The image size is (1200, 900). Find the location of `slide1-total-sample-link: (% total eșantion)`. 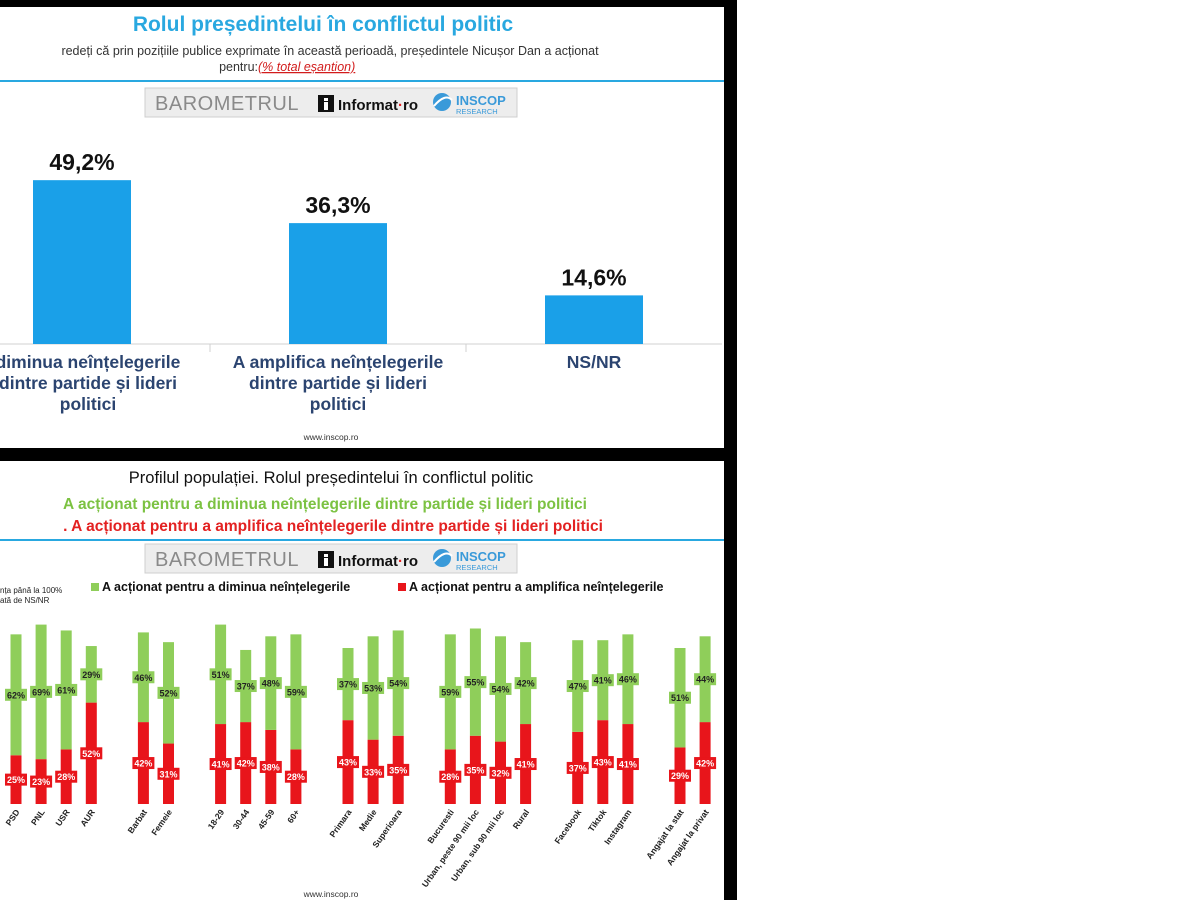

slide1-total-sample-link: (% total eșantion) is located at coordinates (306, 67).